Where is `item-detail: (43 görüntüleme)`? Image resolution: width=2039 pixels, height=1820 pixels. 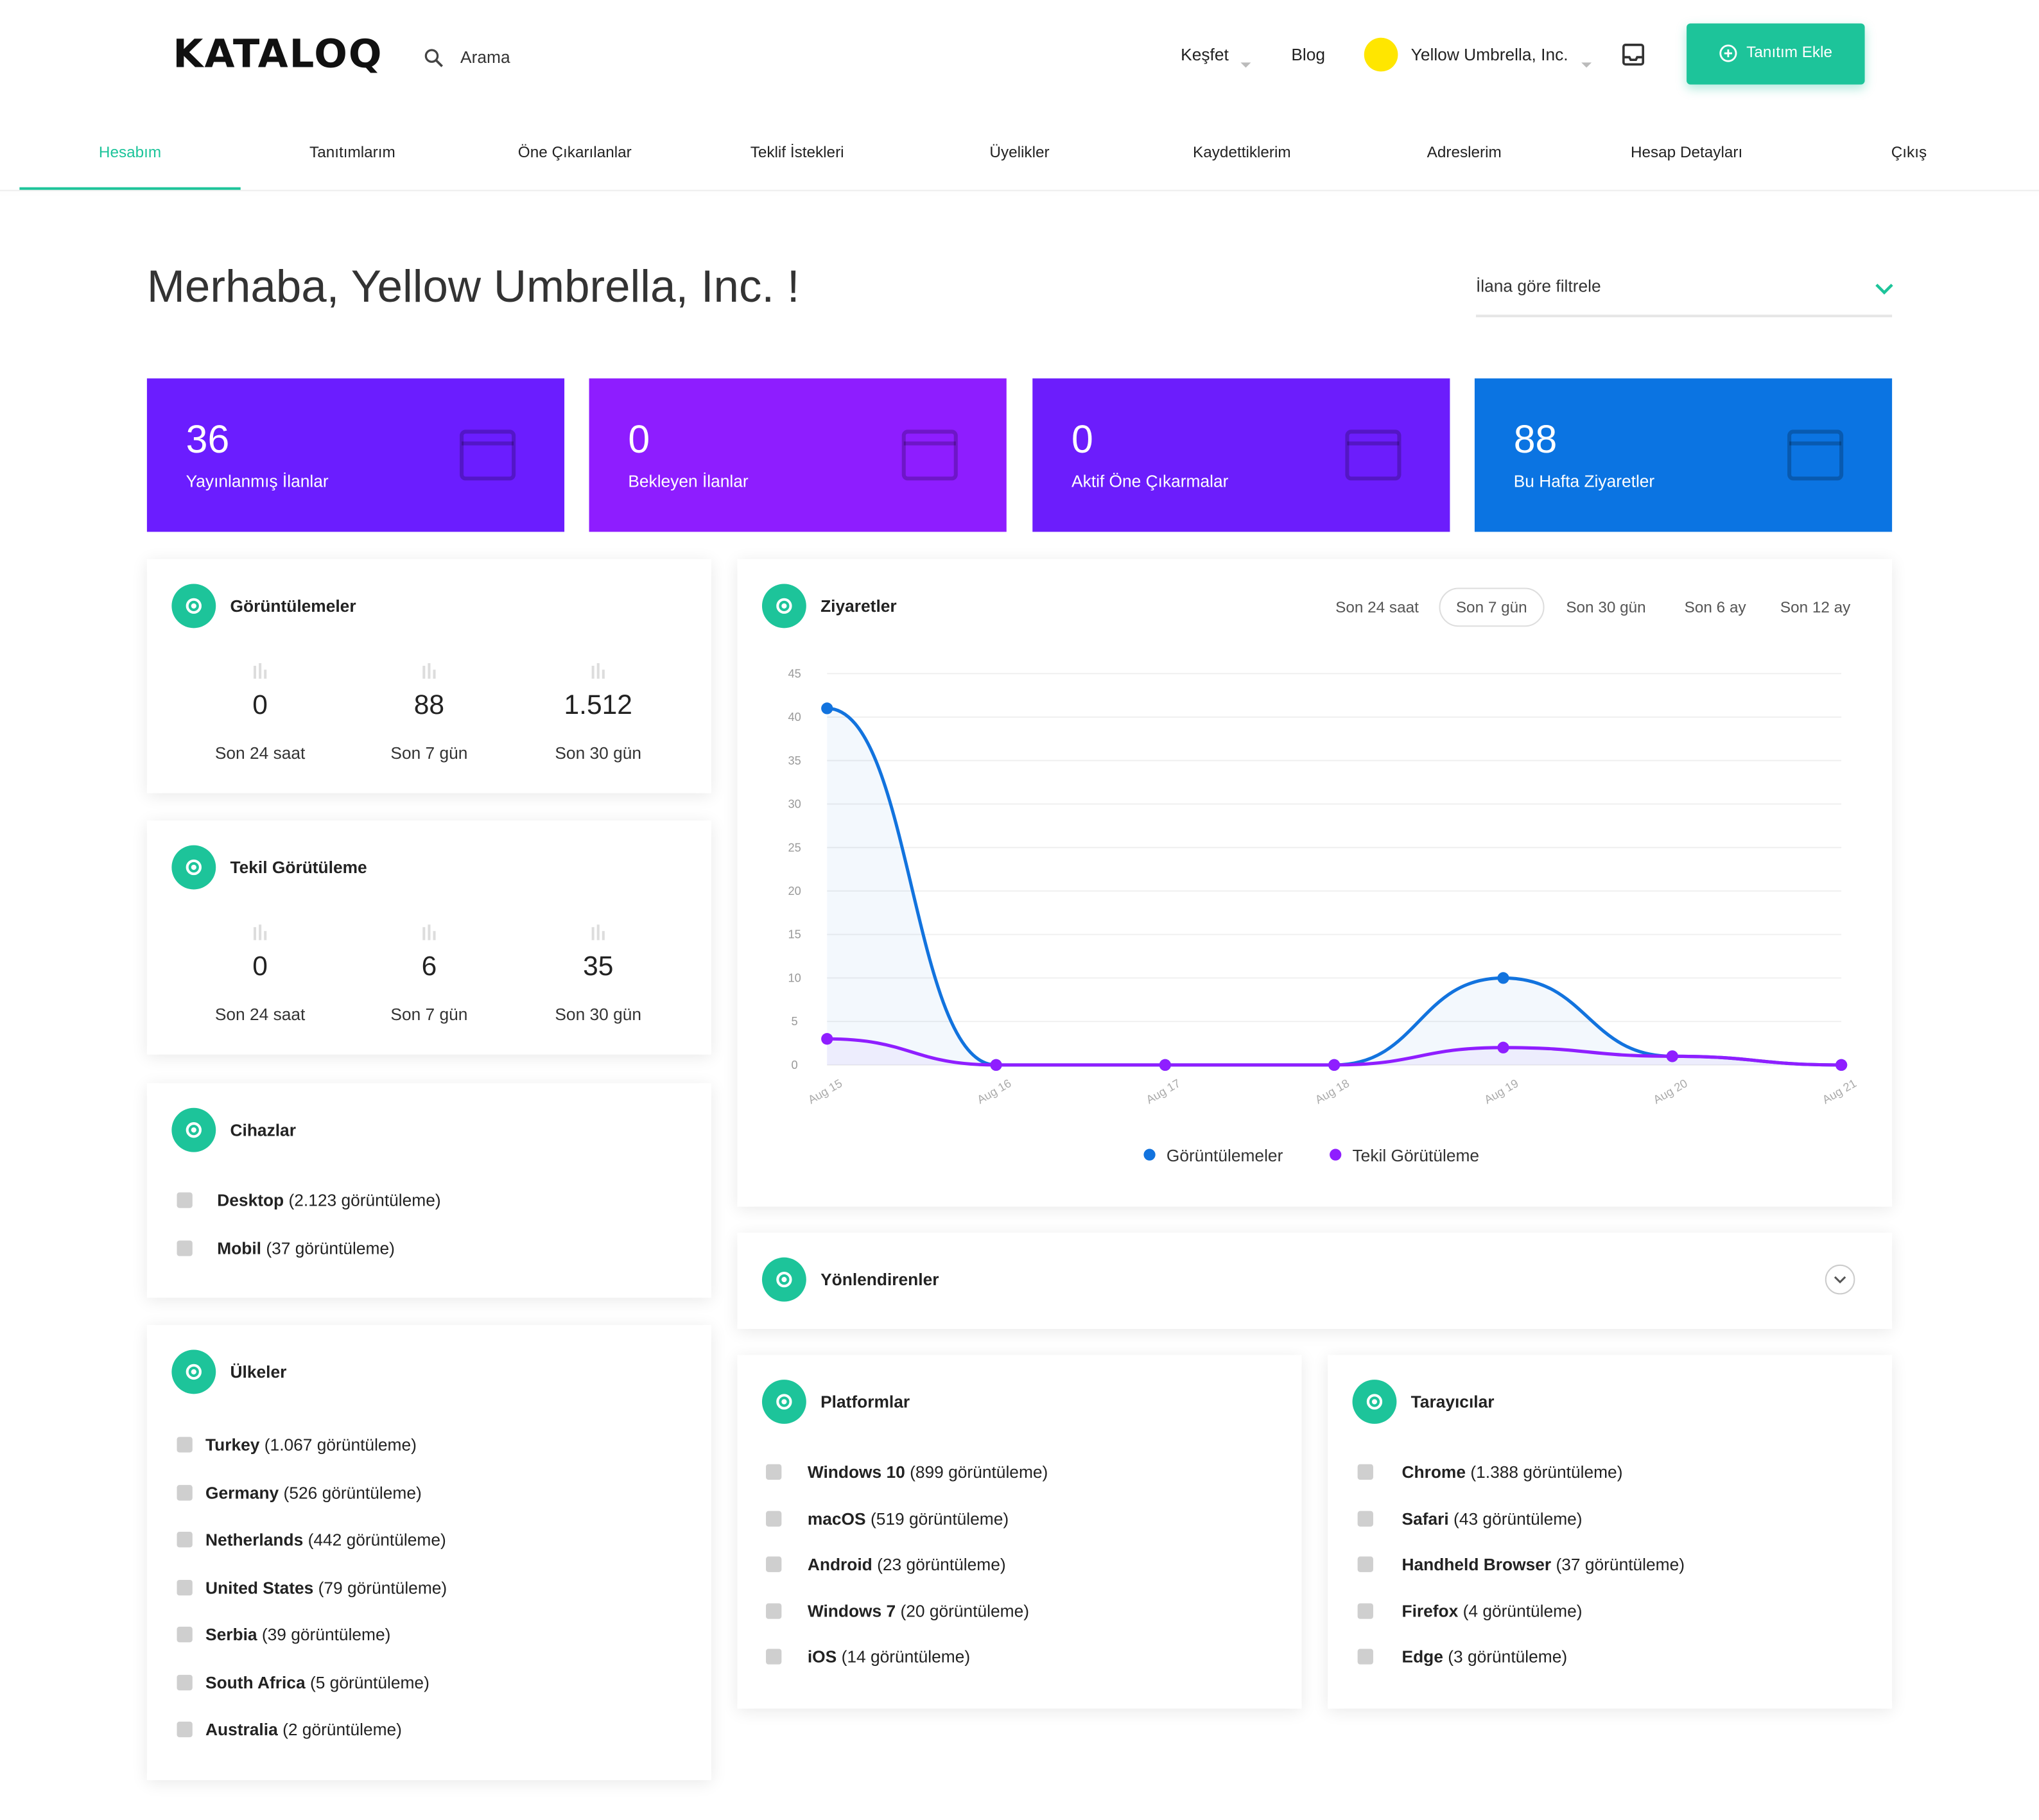 item-detail: (43 görüntüleme) is located at coordinates (1518, 1518).